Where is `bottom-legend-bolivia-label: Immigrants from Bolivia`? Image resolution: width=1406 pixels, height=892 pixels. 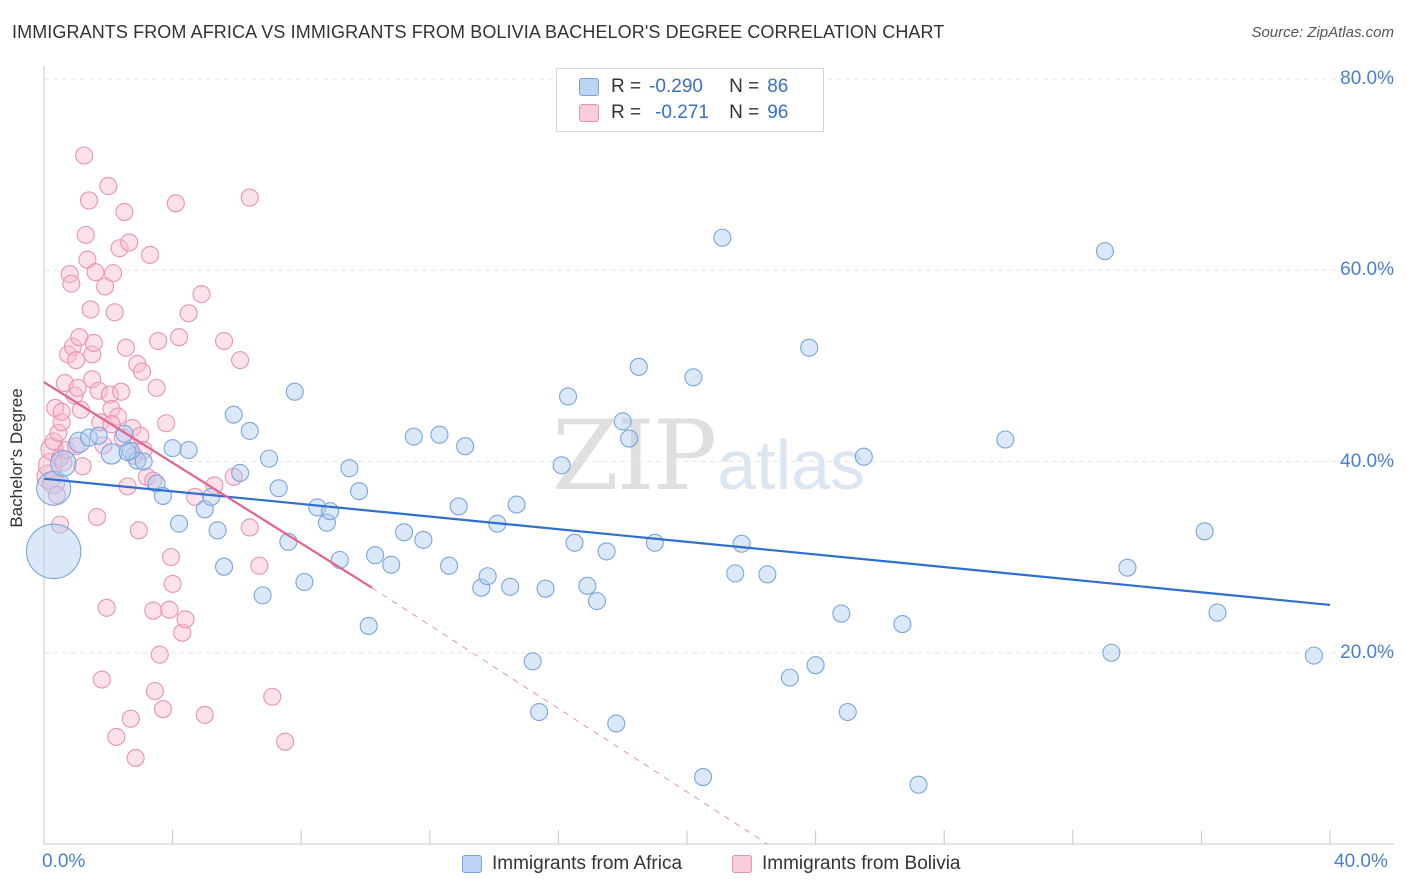 bottom-legend-bolivia-label: Immigrants from Bolivia is located at coordinates (861, 863).